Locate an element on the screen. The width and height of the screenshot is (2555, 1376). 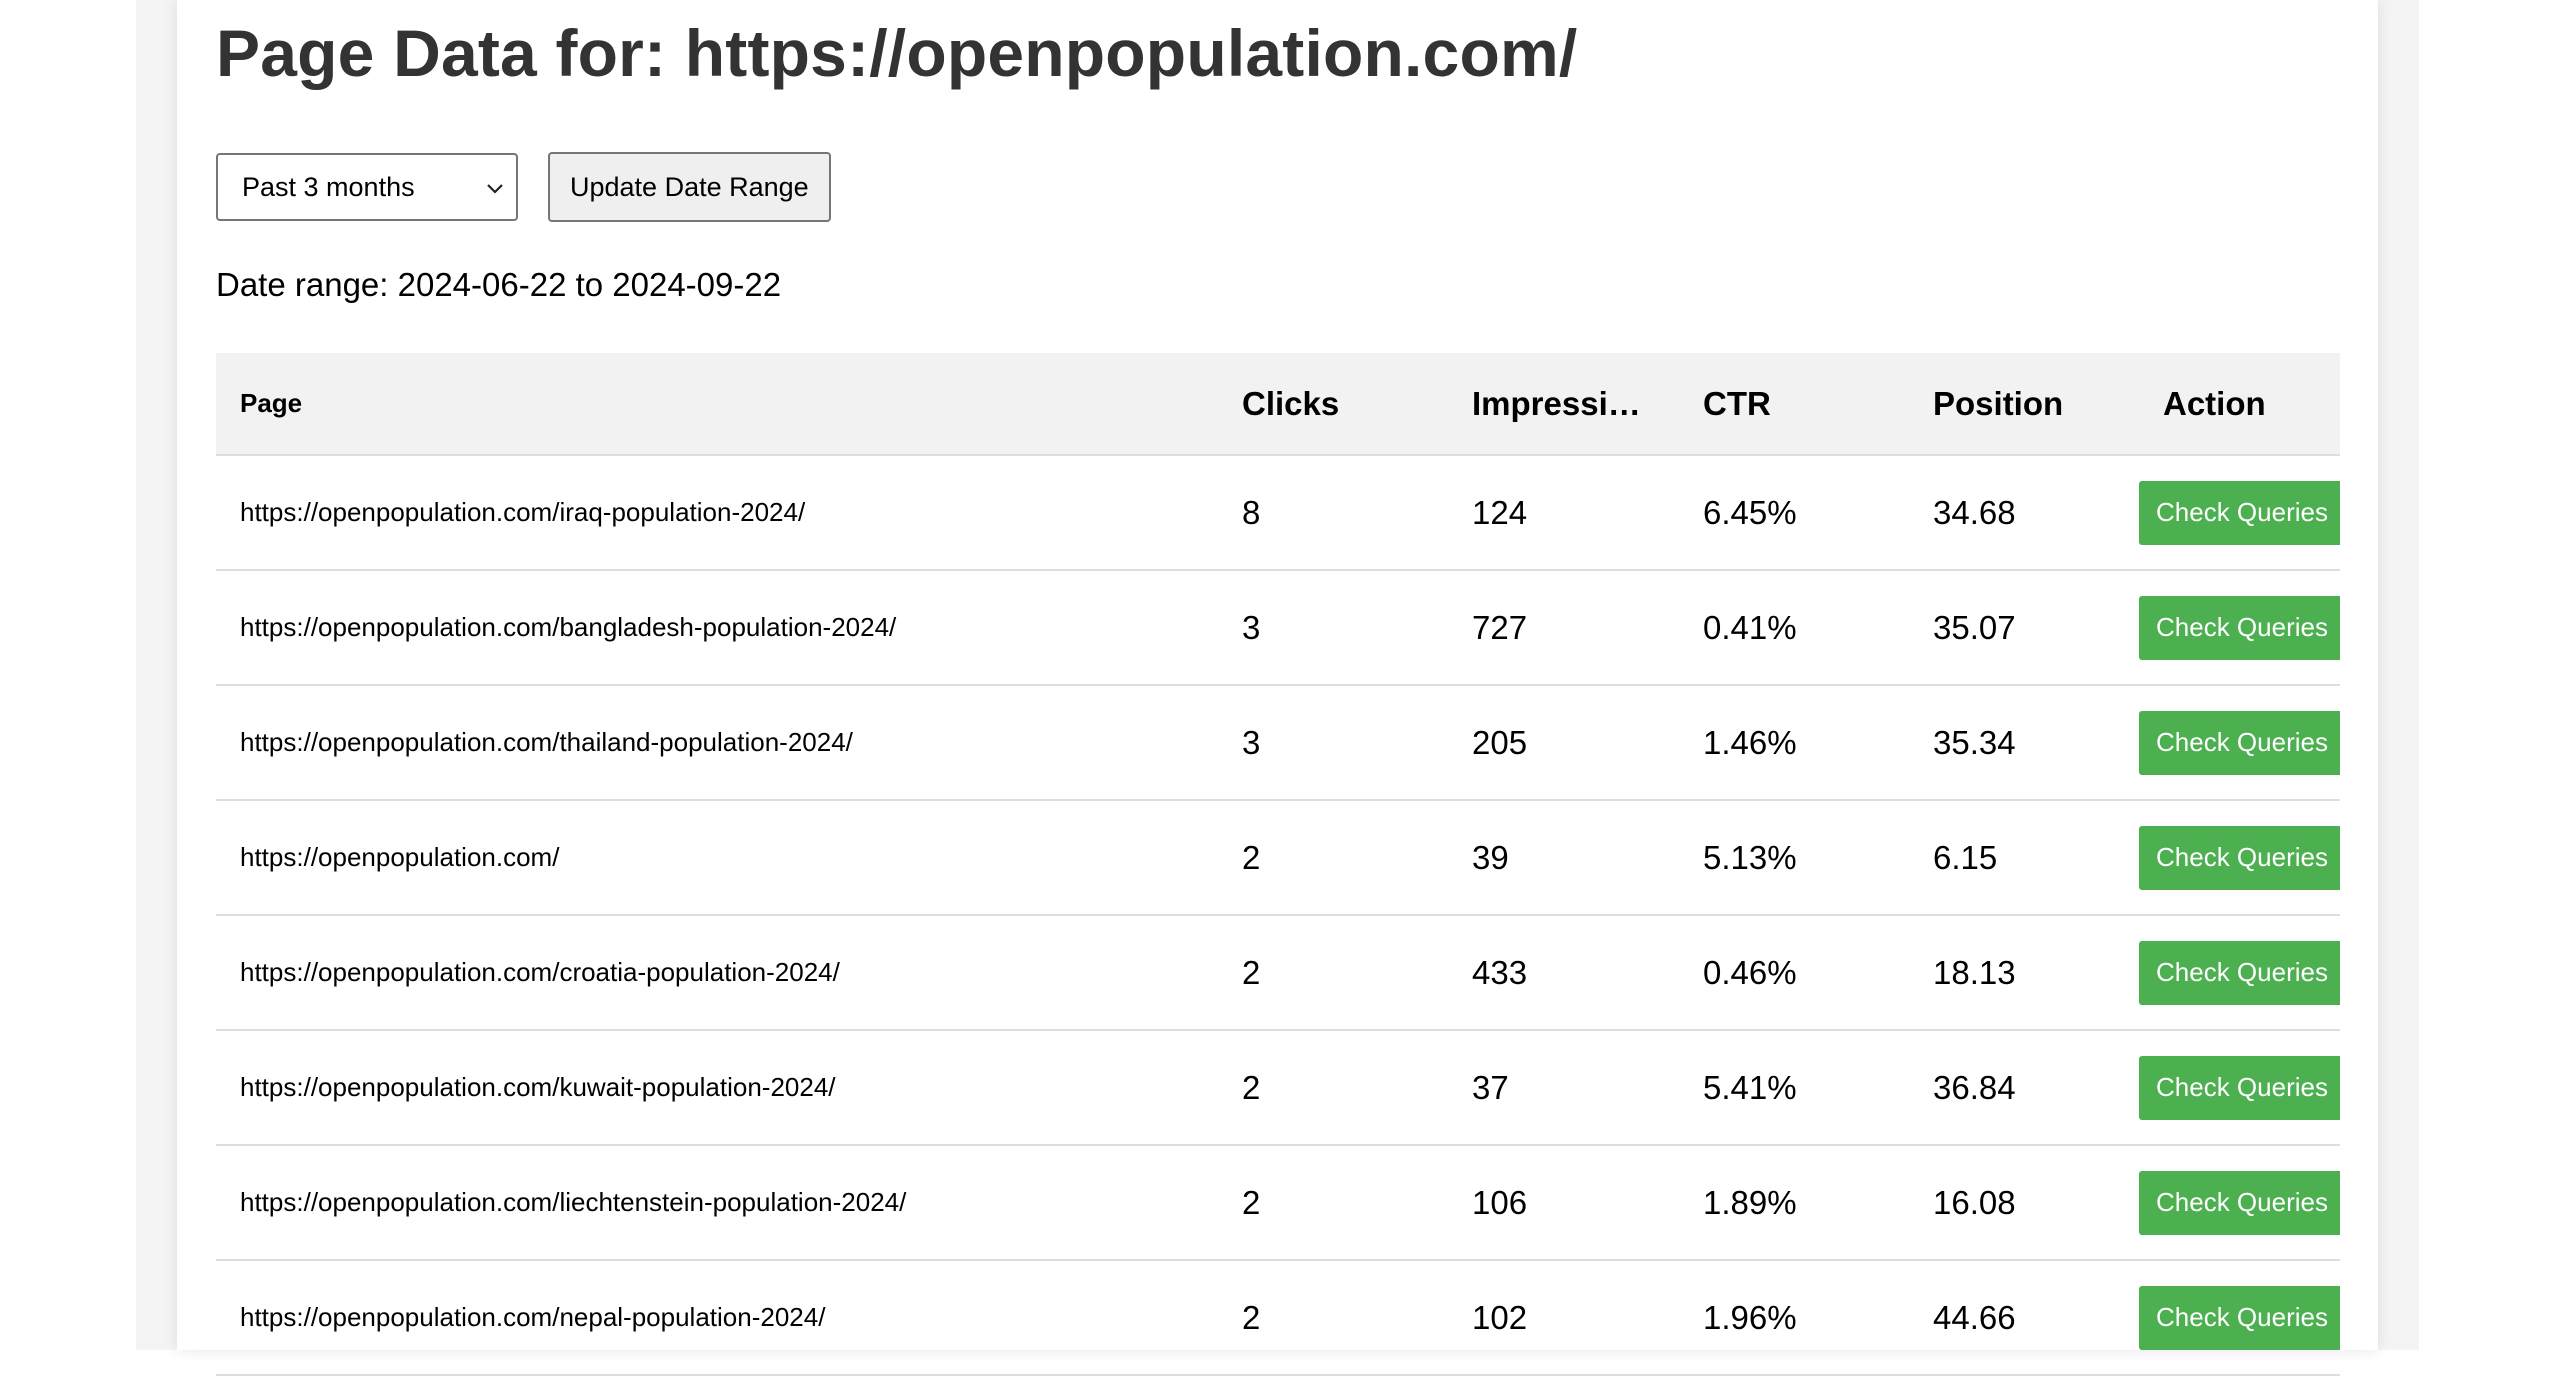
clicks-cell: 8 is located at coordinates (1333, 513).